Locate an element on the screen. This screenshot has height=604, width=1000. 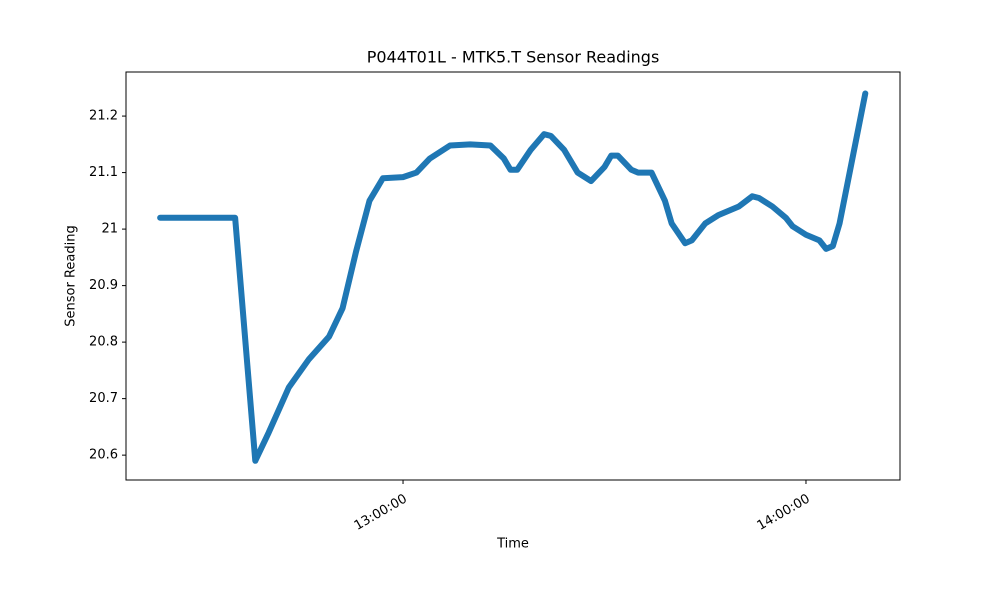
y-tick-label: 20.7 is located at coordinates (103, 398).